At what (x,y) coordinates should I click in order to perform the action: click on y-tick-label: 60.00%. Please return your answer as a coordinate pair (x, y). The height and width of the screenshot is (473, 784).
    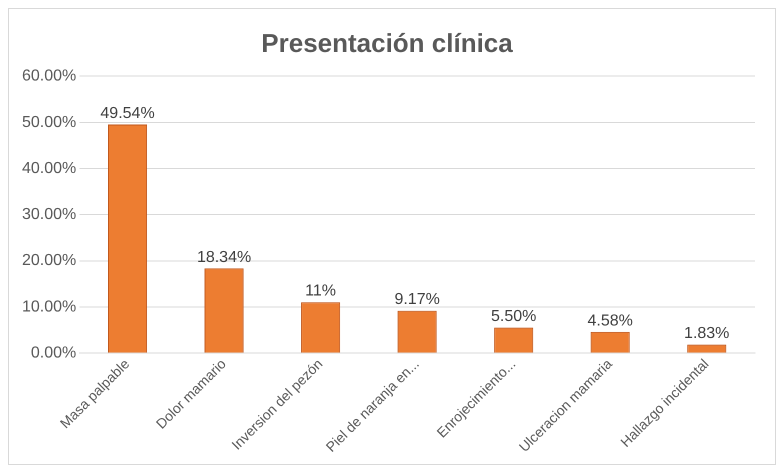
    Looking at the image, I should click on (49, 76).